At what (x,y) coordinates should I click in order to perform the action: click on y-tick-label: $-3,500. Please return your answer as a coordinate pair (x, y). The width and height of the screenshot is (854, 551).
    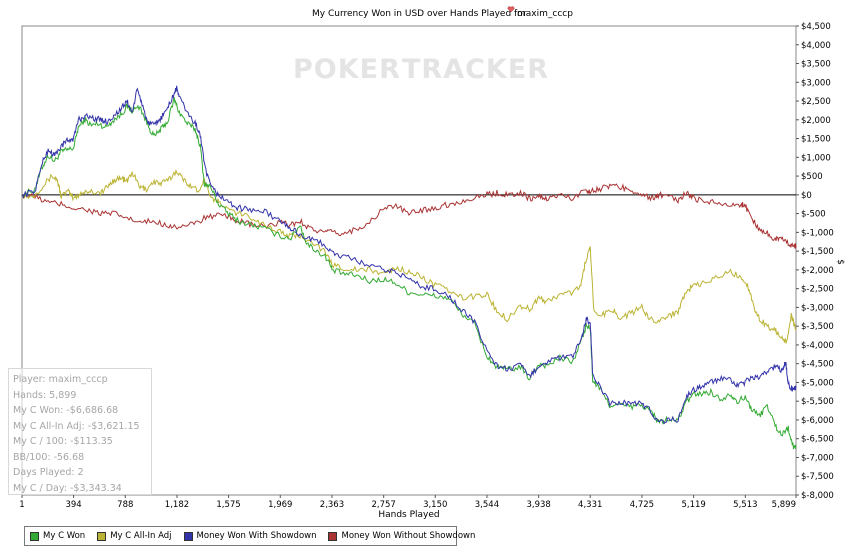
    Looking at the image, I should click on (817, 327).